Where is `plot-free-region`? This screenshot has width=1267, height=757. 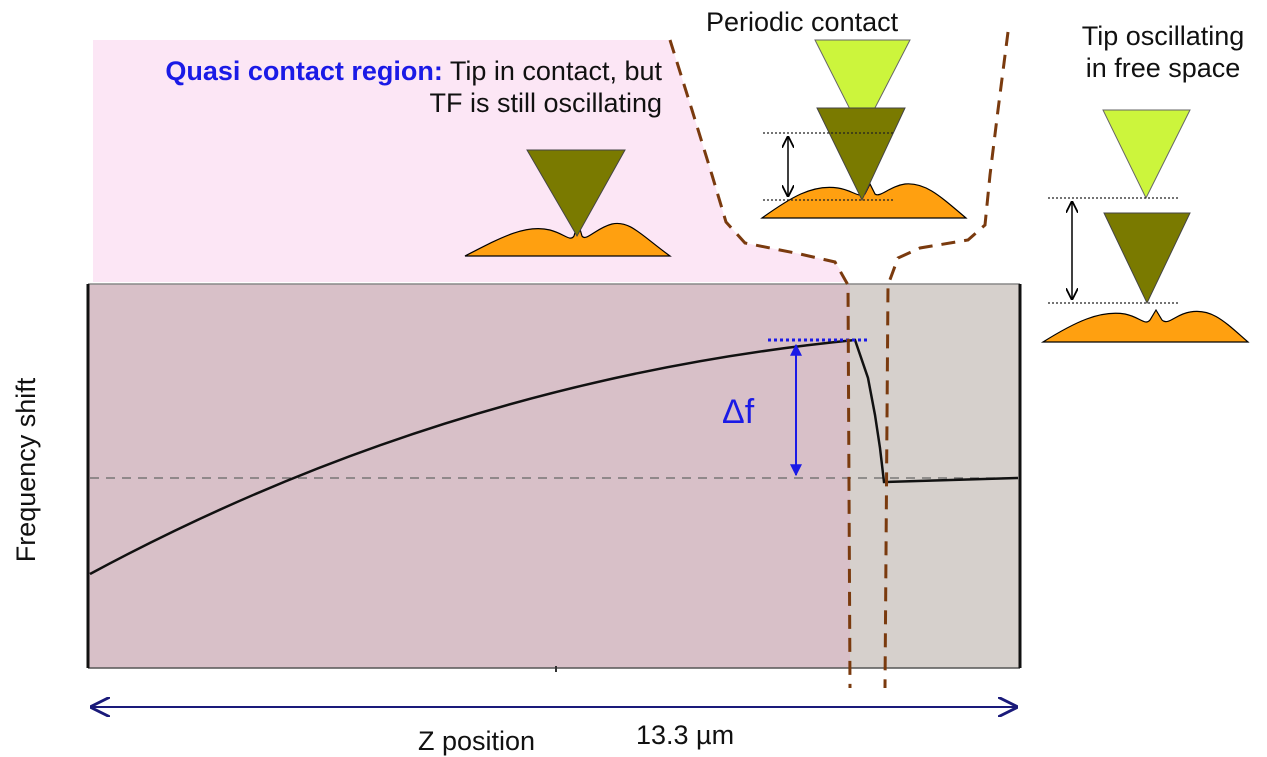
plot-free-region is located at coordinates (935, 476).